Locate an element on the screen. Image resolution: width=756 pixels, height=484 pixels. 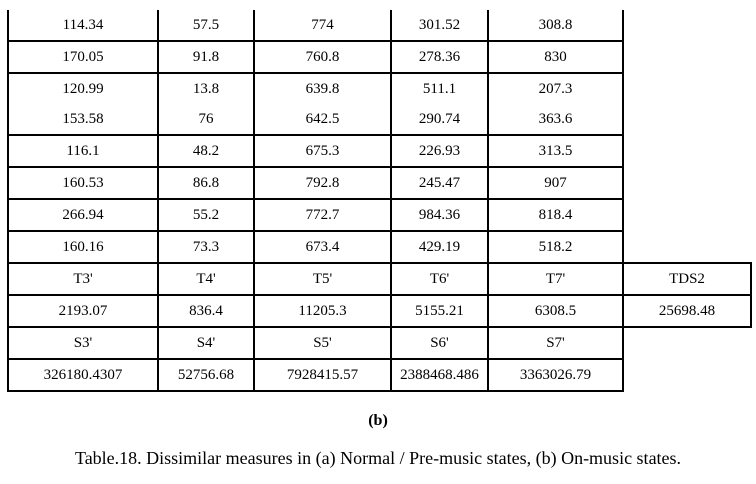
table-row: 116.1 48.2 675.3 226.93 313.5 is located at coordinates (379, 151).